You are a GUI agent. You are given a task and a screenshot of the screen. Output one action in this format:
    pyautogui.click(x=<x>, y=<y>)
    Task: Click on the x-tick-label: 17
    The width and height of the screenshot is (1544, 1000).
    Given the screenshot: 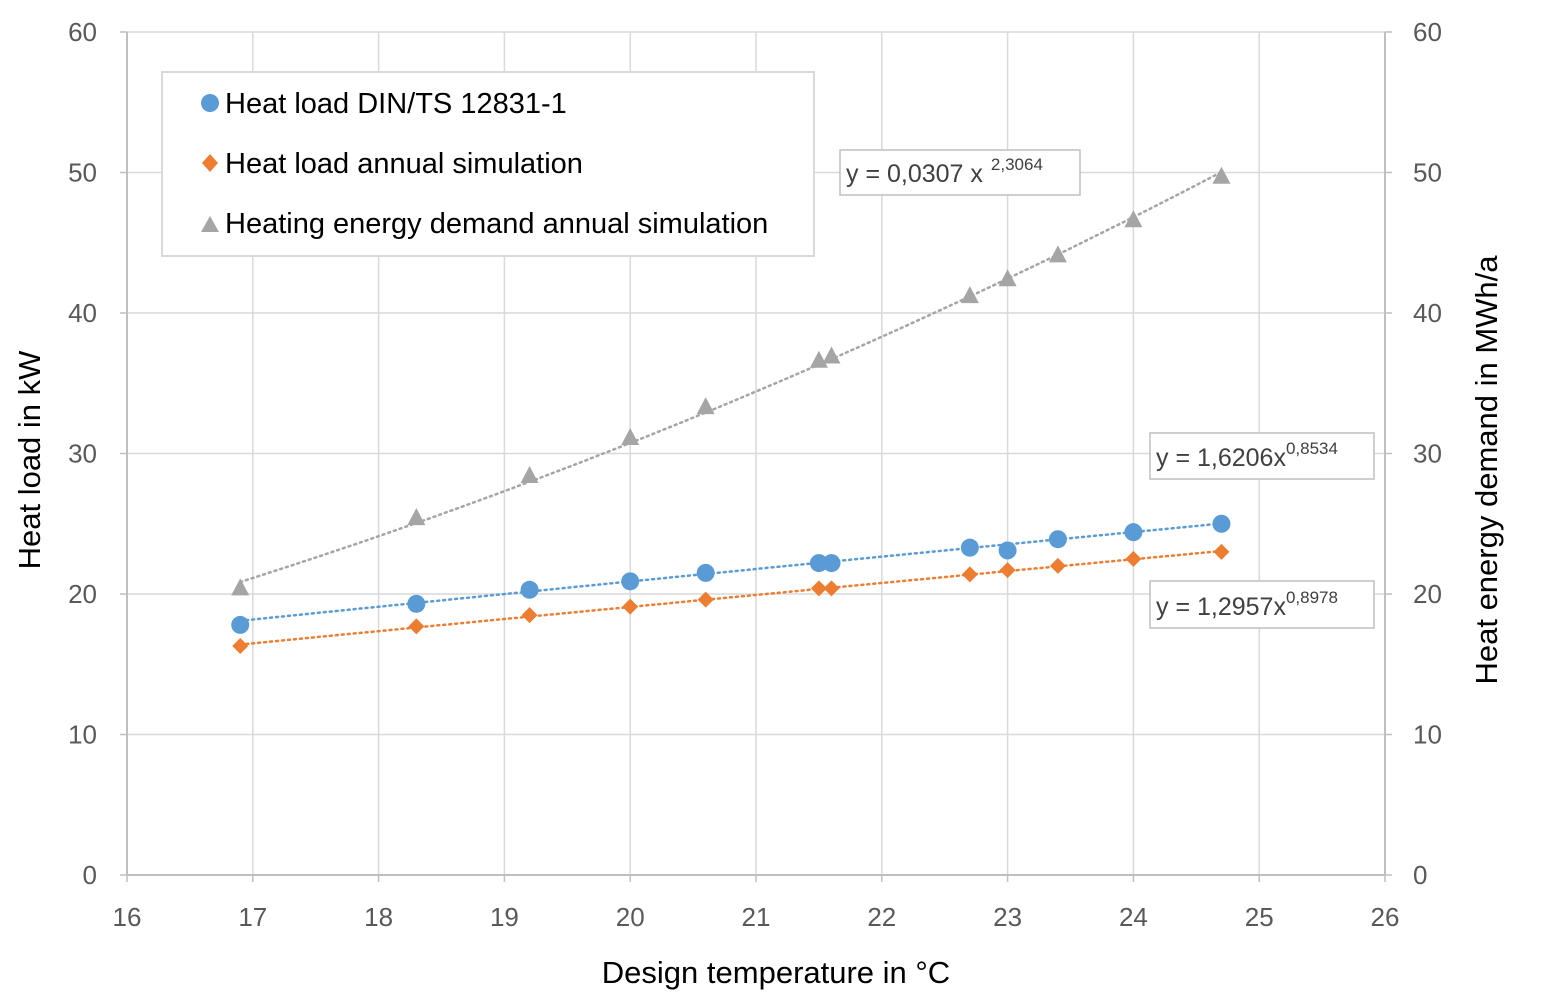 What is the action you would take?
    pyautogui.click(x=252, y=917)
    